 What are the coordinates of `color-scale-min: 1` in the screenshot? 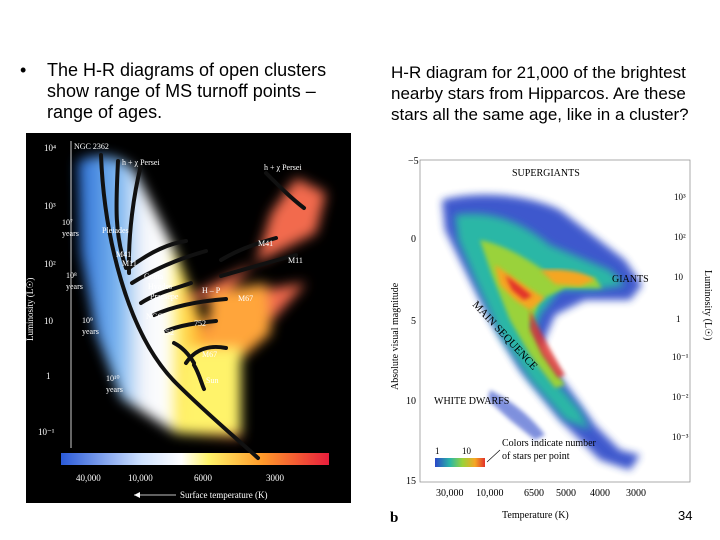 It's located at (437, 451).